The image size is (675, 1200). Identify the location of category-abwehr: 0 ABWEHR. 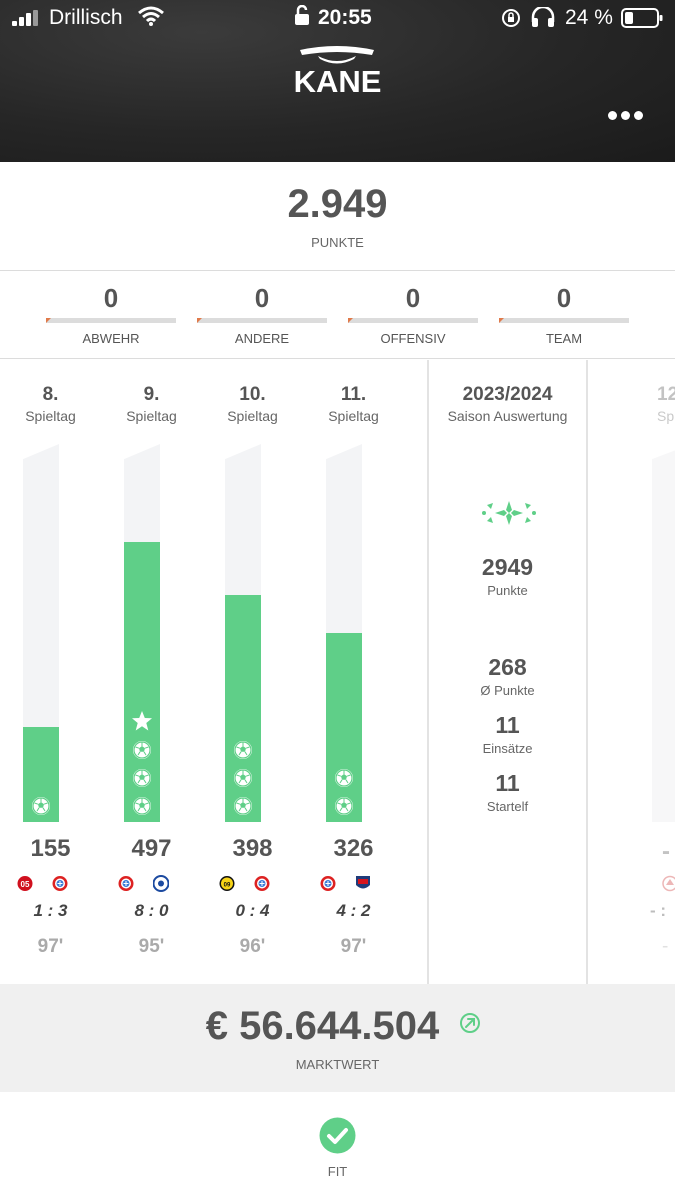
(111, 315).